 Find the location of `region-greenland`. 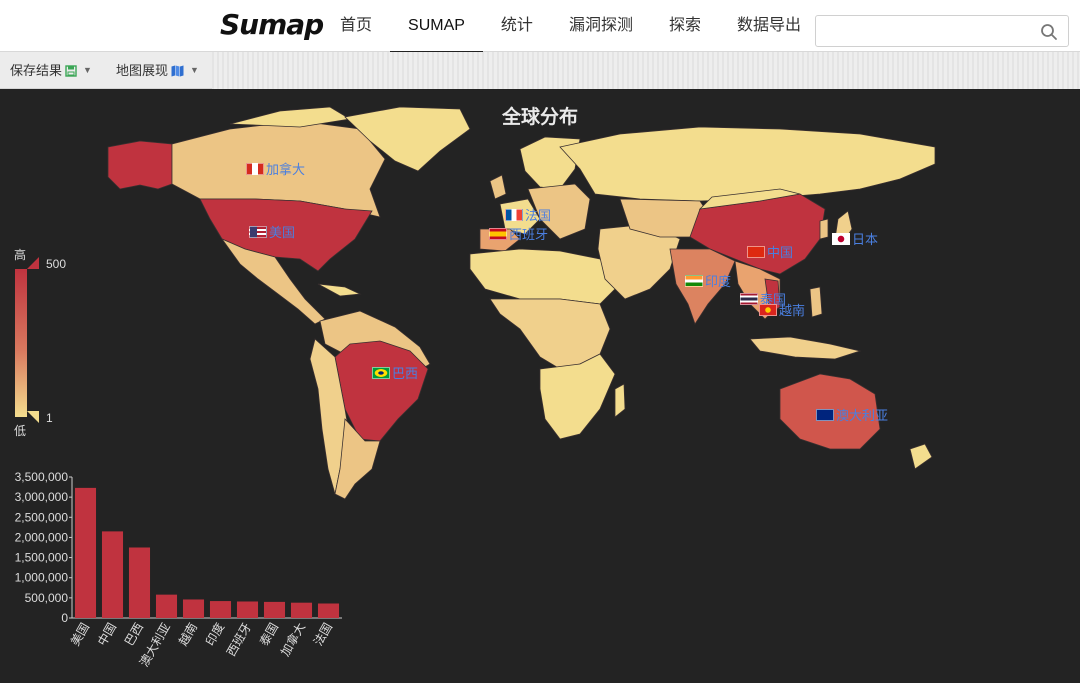

region-greenland is located at coordinates (407, 139).